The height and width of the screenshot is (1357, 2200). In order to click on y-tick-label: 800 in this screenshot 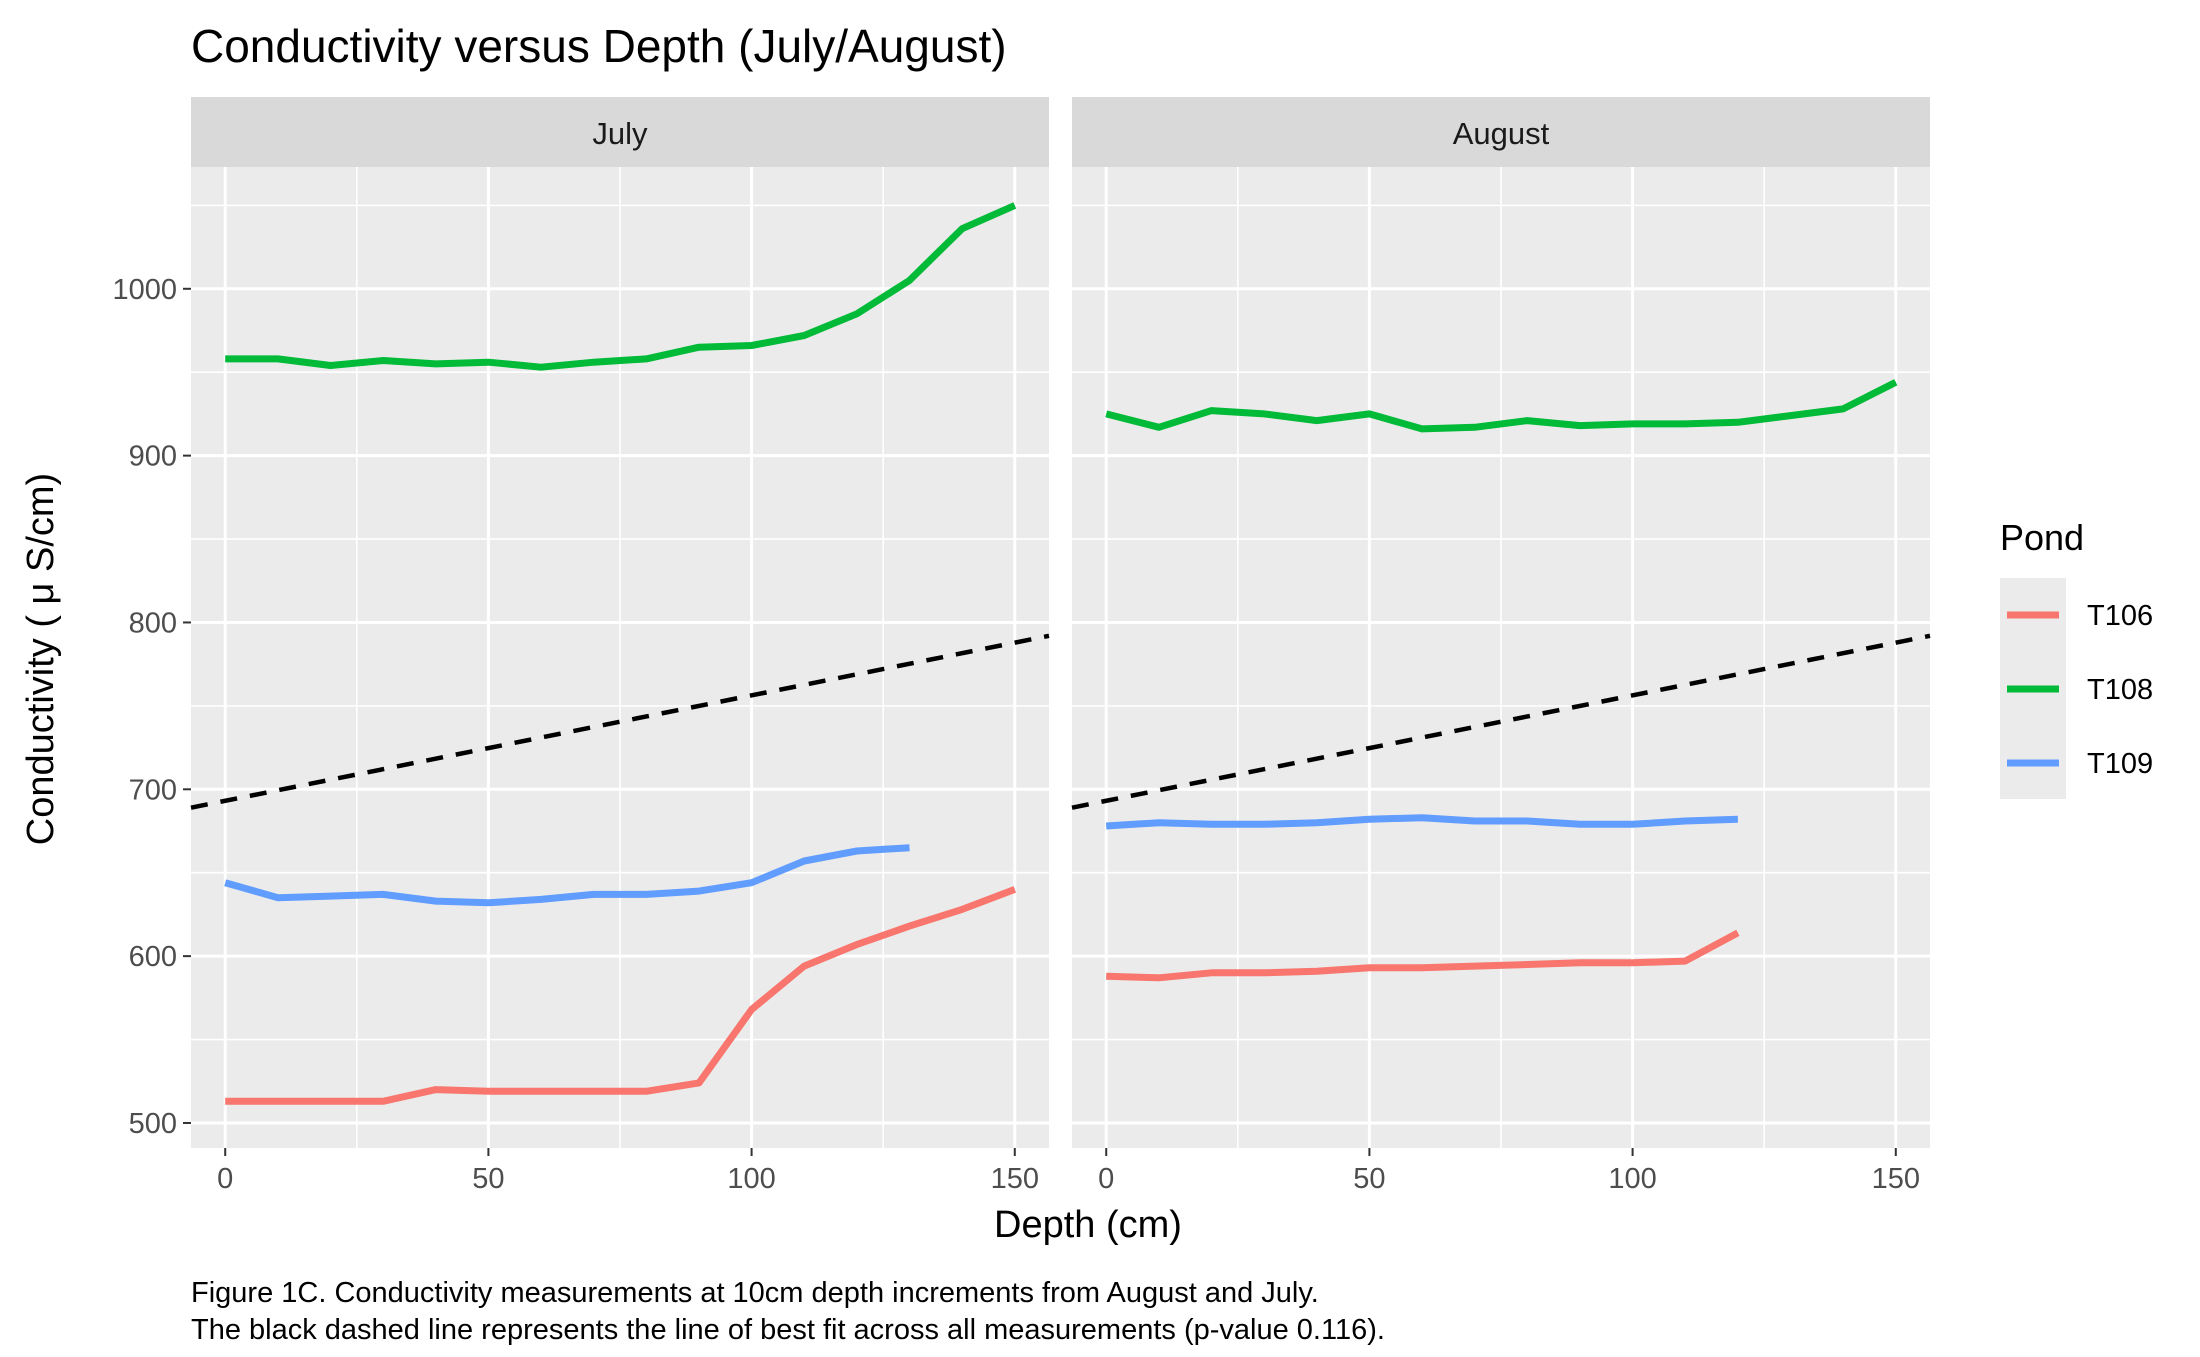, I will do `click(153, 623)`.